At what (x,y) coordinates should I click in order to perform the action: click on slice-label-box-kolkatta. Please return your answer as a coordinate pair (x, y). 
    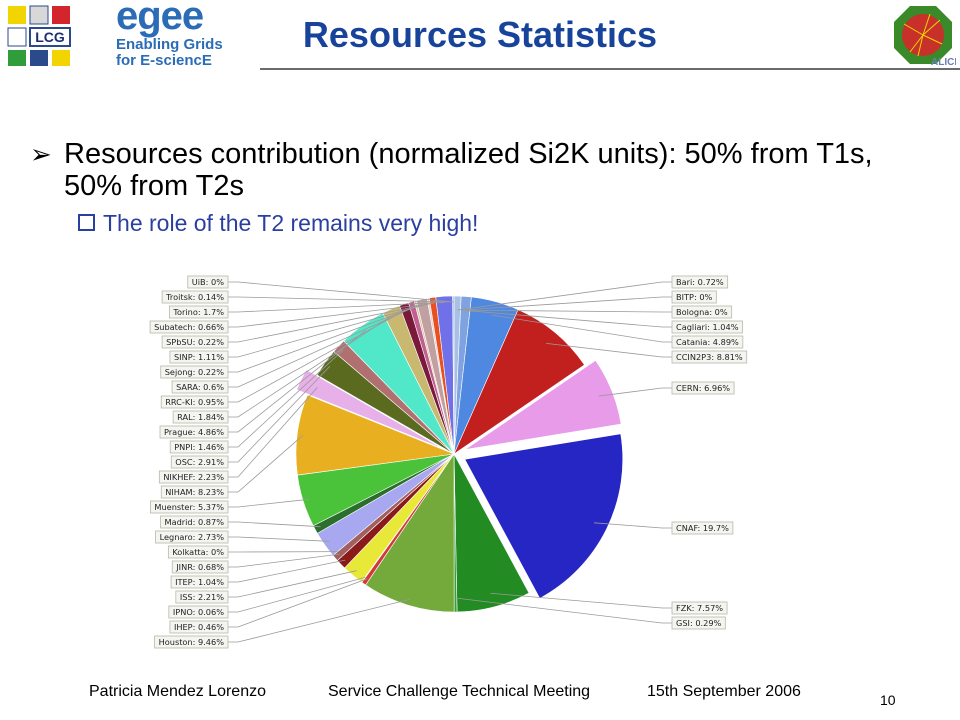
    Looking at the image, I should click on (198, 552).